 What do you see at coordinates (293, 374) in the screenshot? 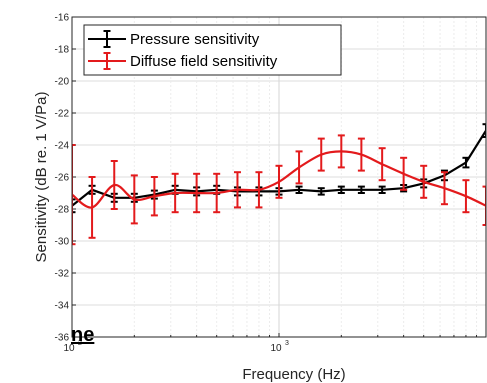
I see `x-axis-label: Frequency (Hz)` at bounding box center [293, 374].